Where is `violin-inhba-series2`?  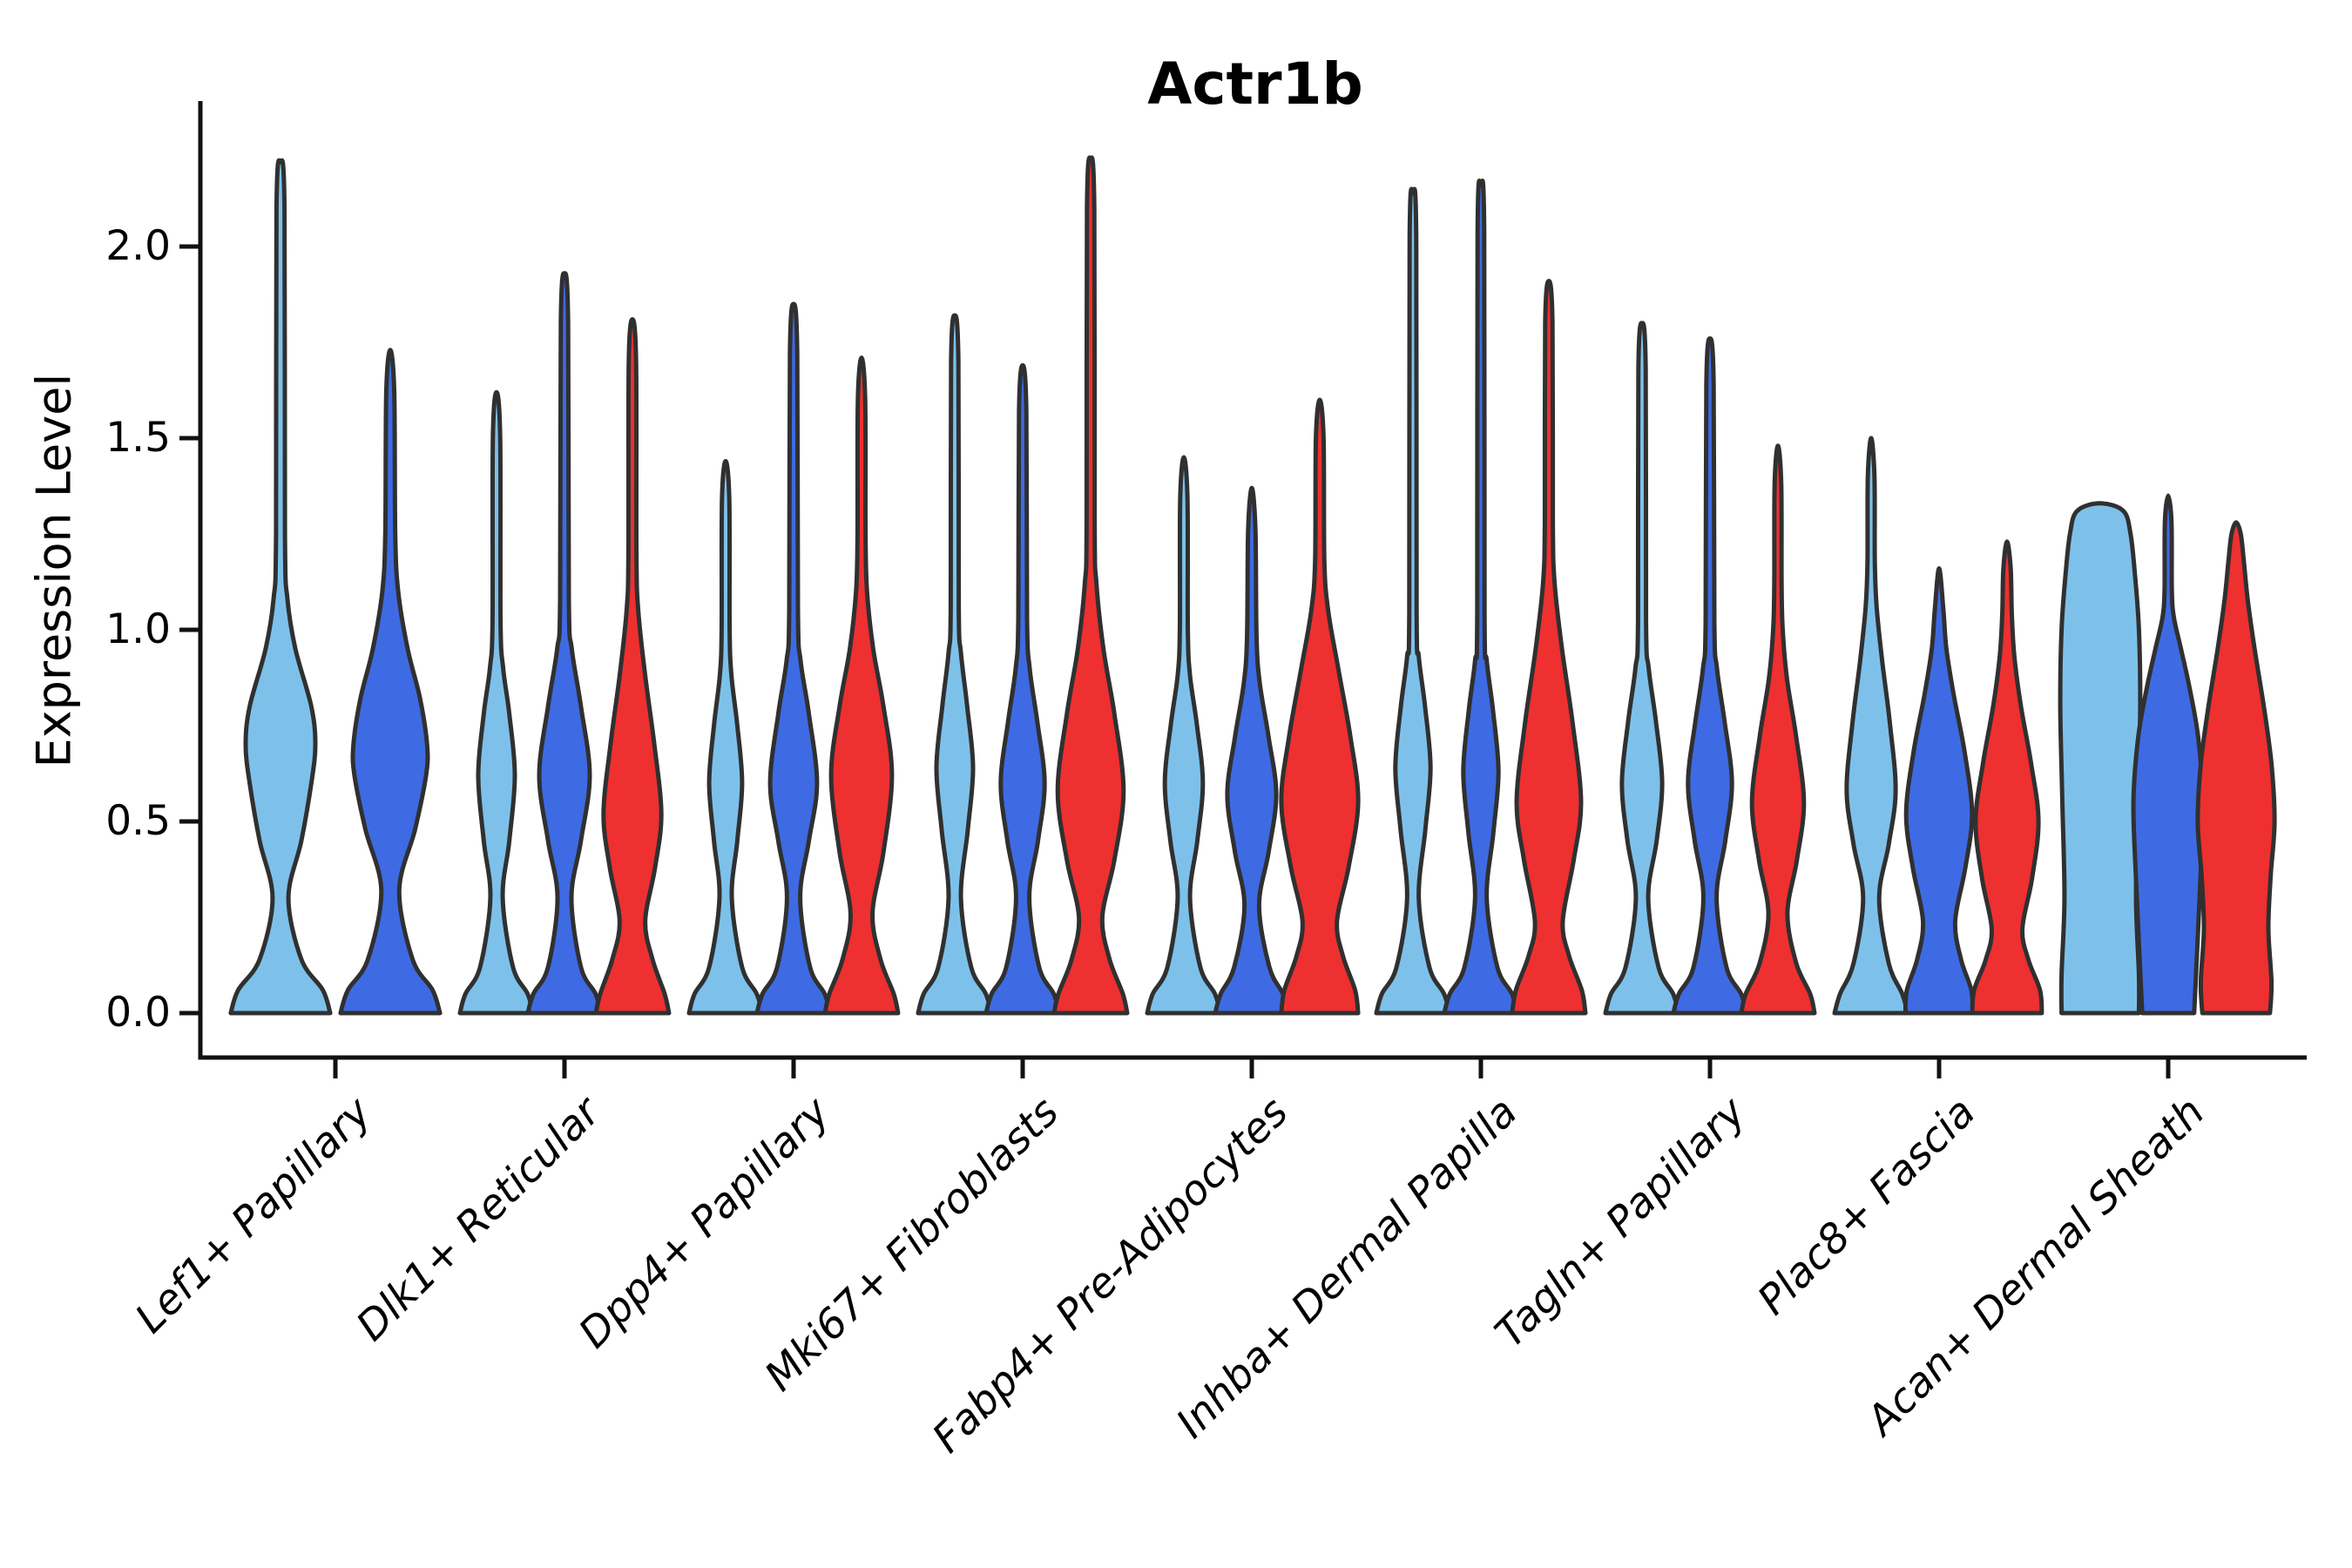 violin-inhba-series2 is located at coordinates (1481, 597).